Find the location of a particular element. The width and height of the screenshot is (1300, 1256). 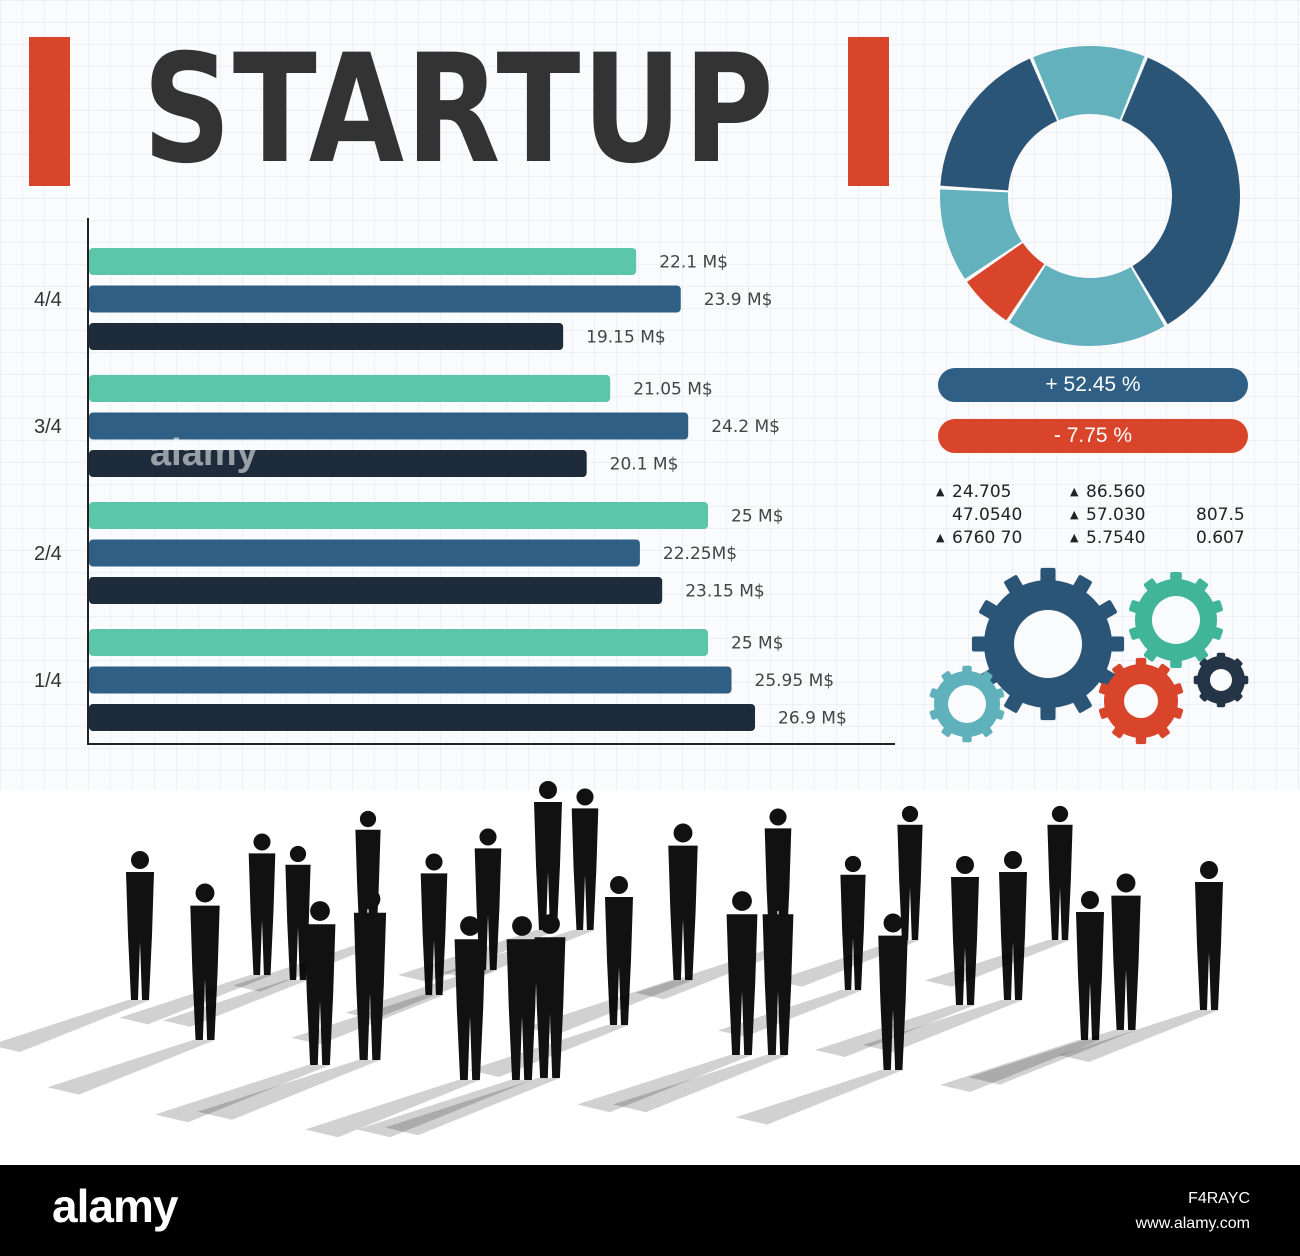

stat-number: 86.560 is located at coordinates (1116, 492).